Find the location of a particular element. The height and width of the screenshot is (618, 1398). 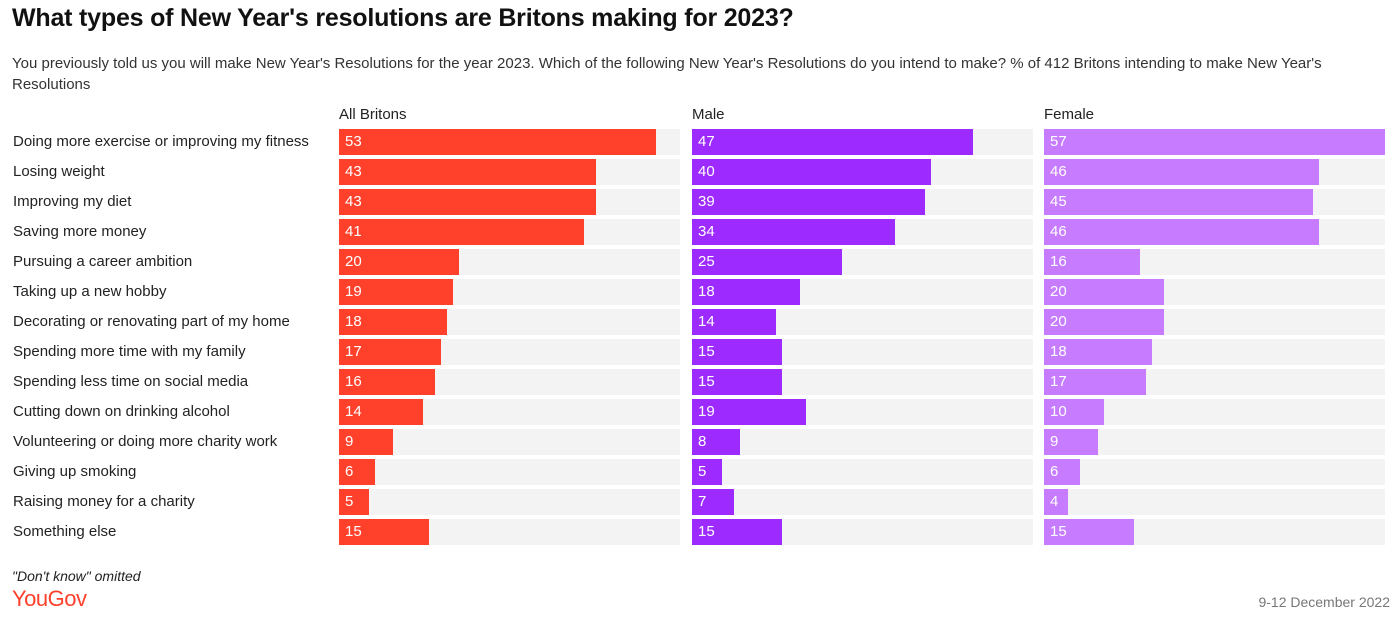

data-label: 47 is located at coordinates (706, 141).